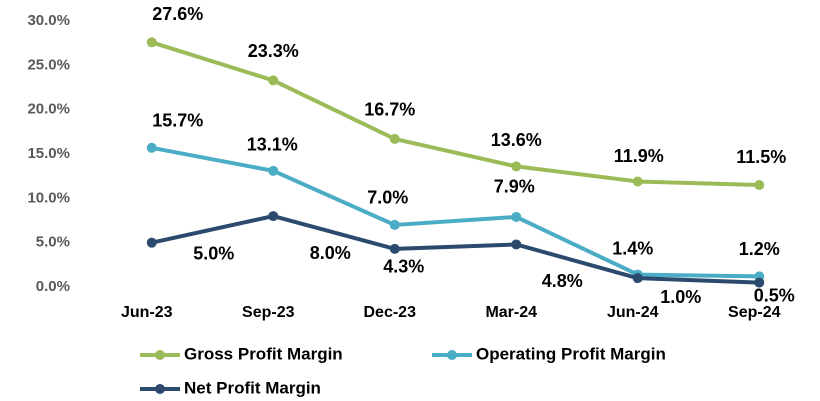 The image size is (820, 401). What do you see at coordinates (48, 109) in the screenshot?
I see `y-tick-label: 20.0%` at bounding box center [48, 109].